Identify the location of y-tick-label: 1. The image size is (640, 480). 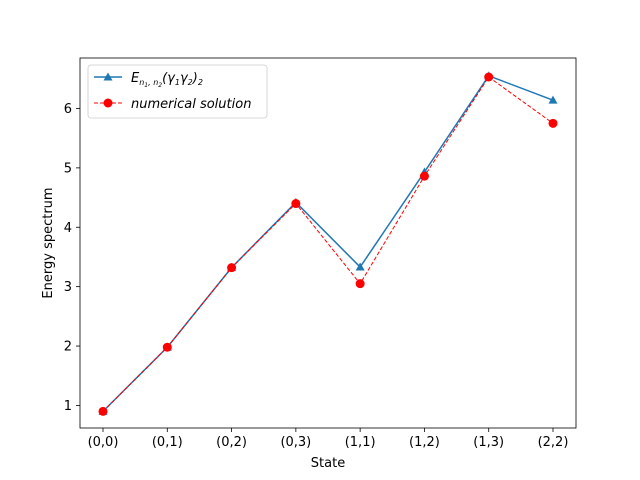
(68, 406).